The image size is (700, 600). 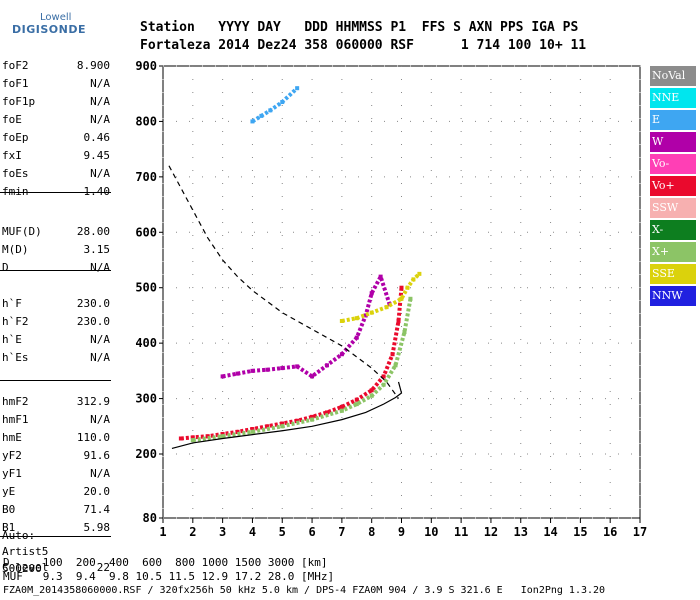 I want to click on param-name: h`Es, so click(x=15, y=357).